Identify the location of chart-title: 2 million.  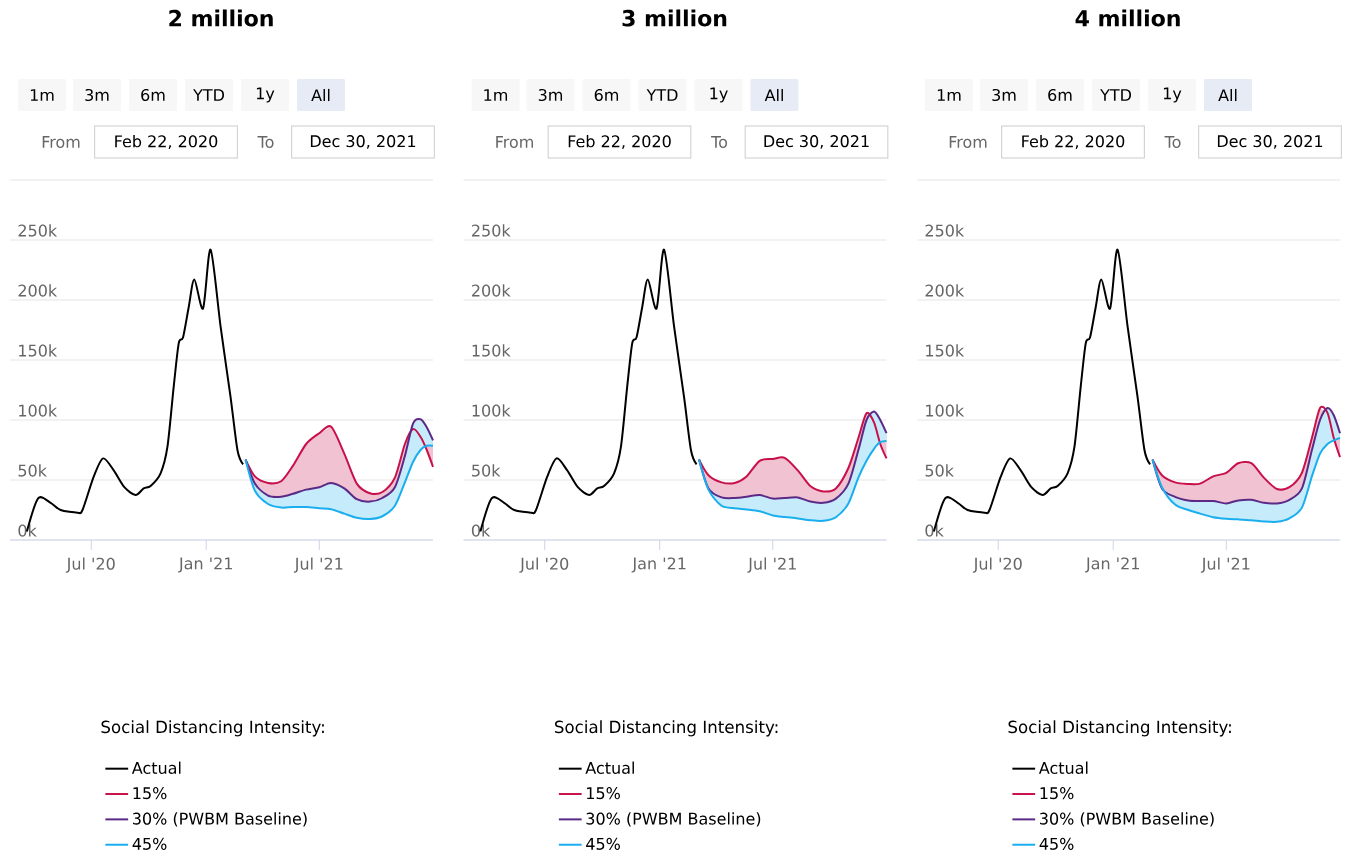
(221, 18).